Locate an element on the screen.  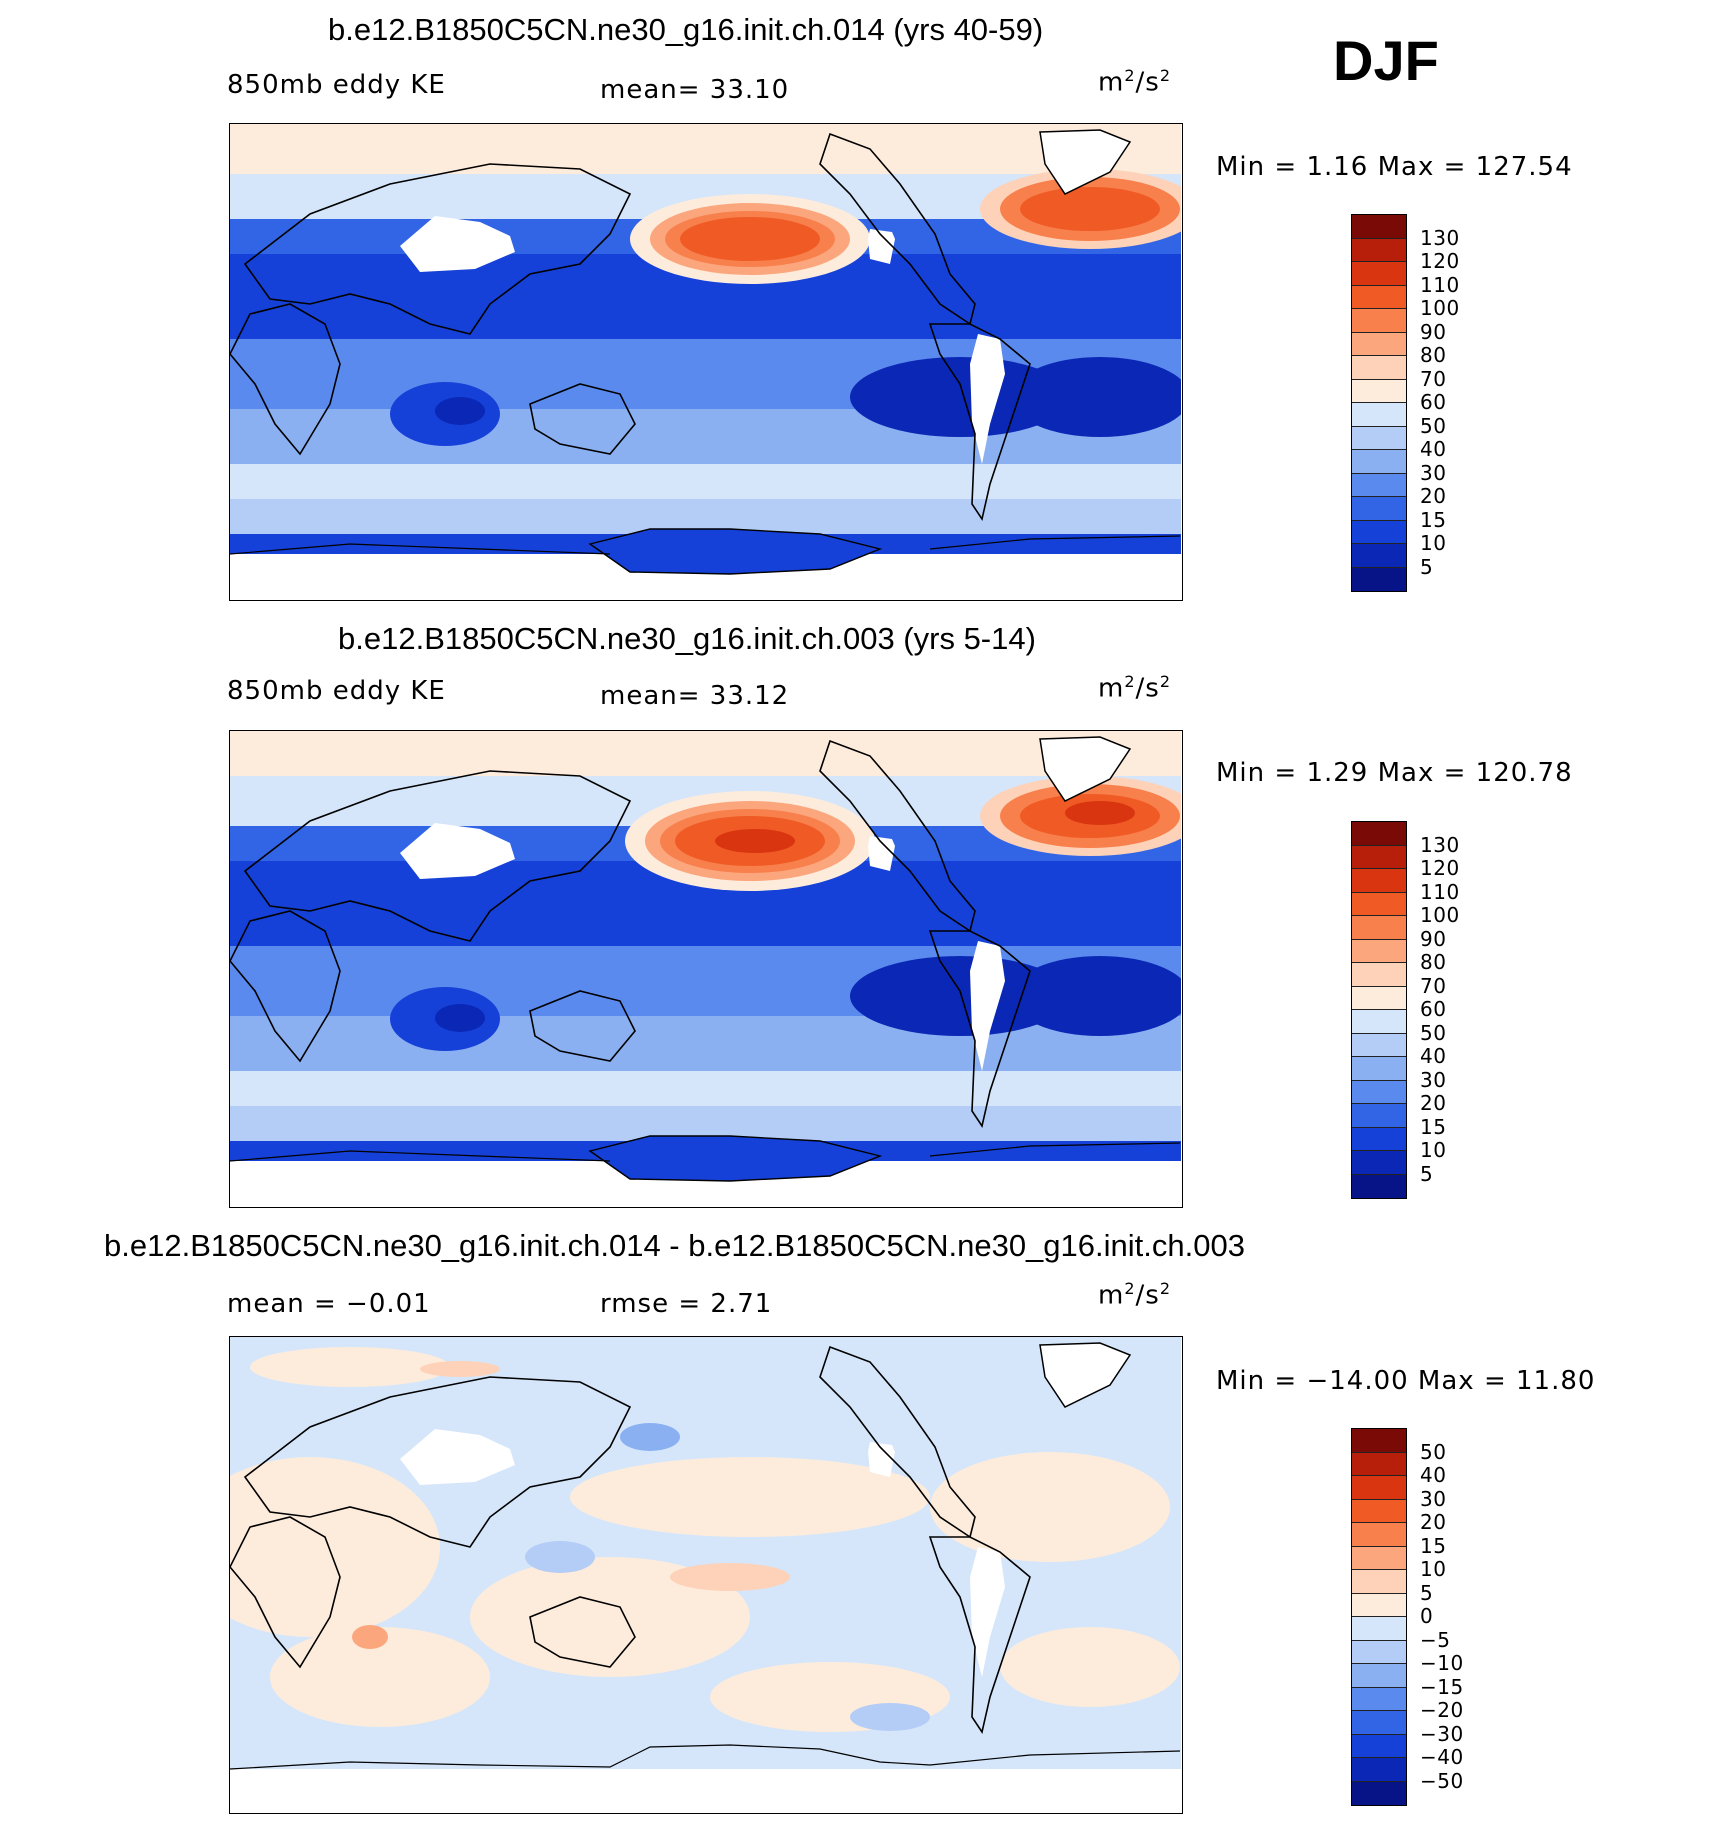
panel-3-rmse-label: rmse = 2.71 is located at coordinates (686, 1304).